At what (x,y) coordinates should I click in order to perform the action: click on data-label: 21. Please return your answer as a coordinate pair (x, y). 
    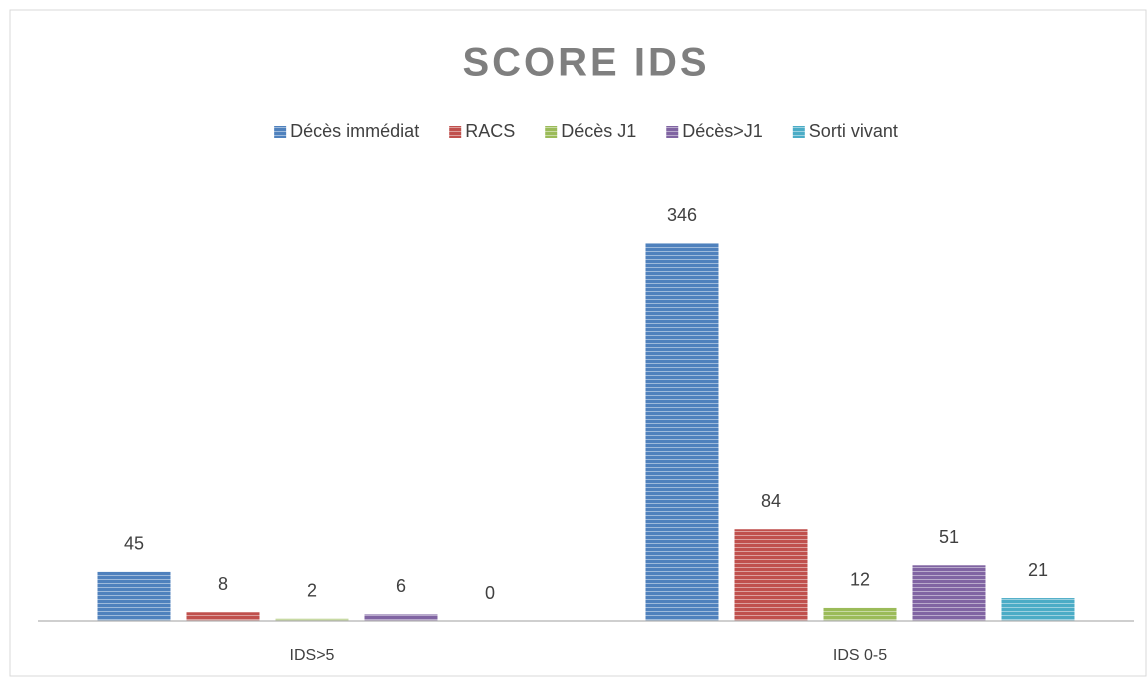
    Looking at the image, I should click on (1038, 570).